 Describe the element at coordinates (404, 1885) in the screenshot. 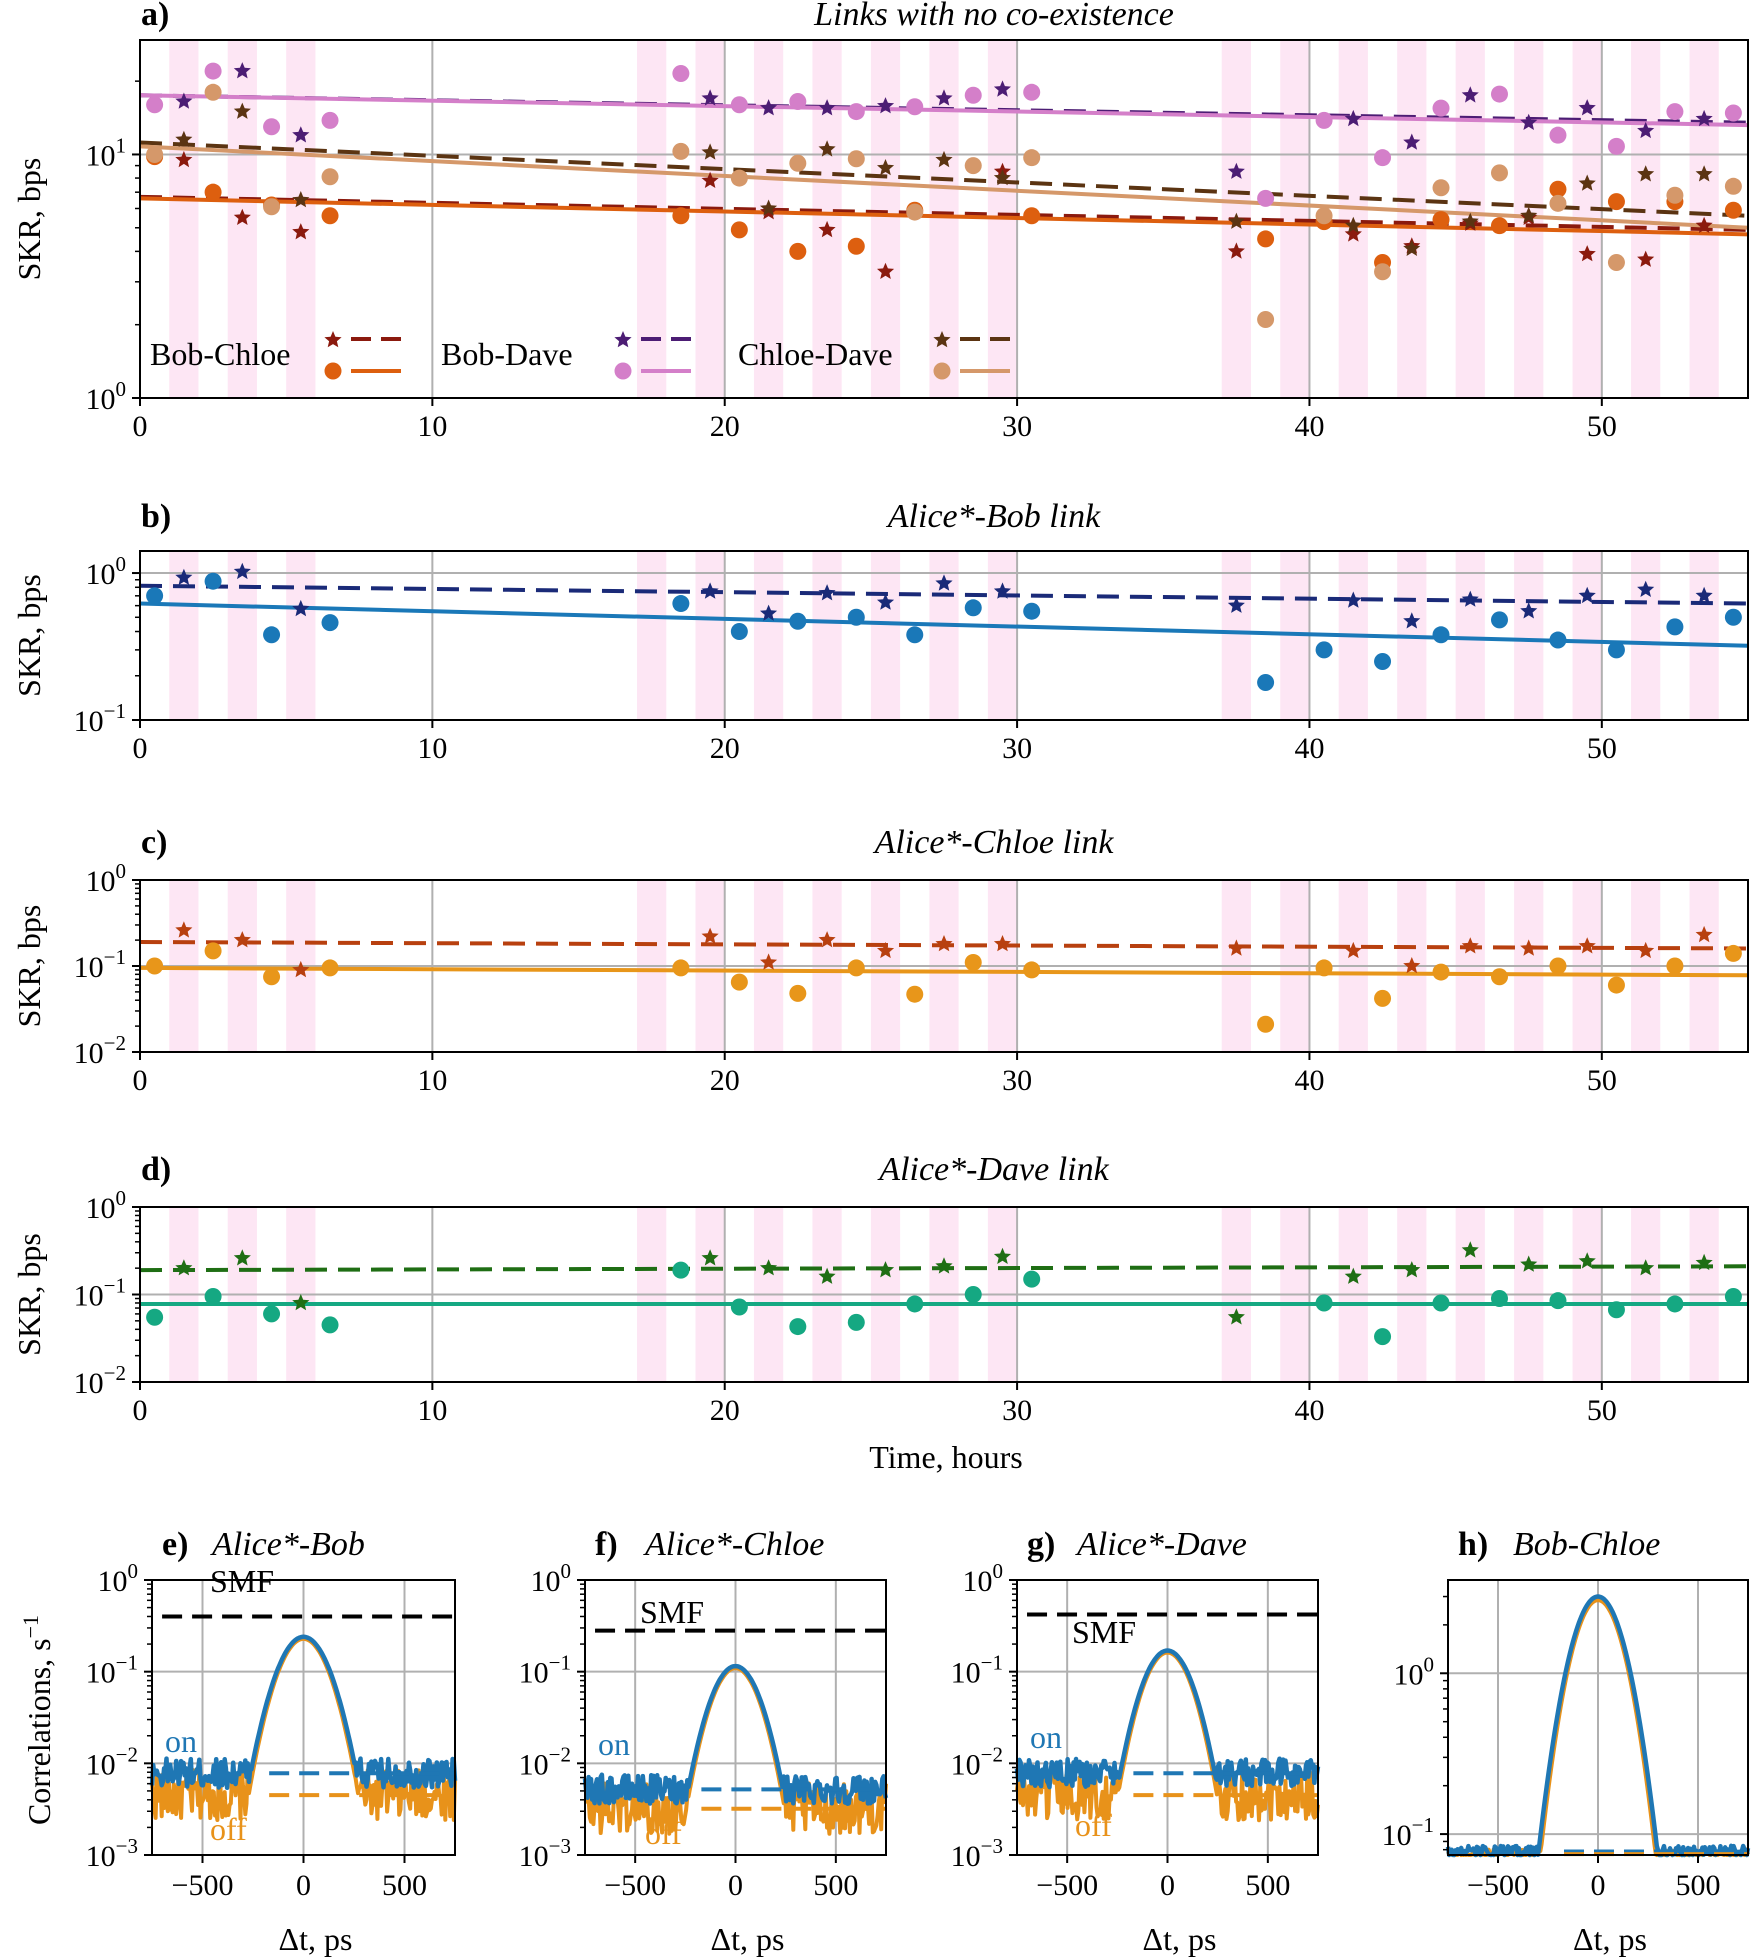

I see `x-tick-label: 500` at that location.